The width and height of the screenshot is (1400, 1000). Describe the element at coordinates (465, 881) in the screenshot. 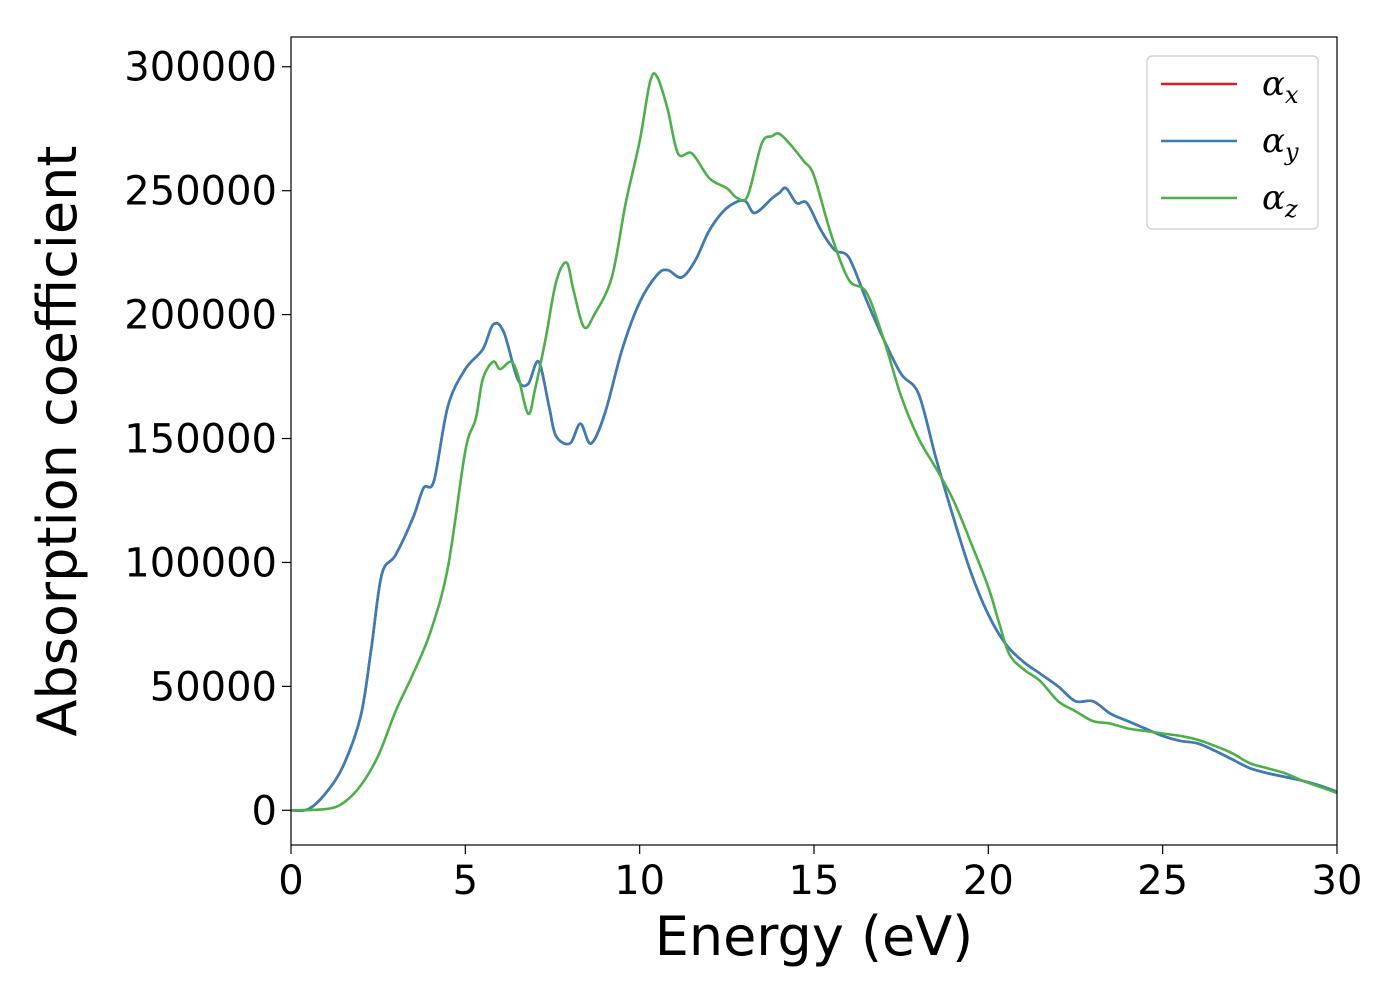

I see `x-tick-label: 5` at that location.